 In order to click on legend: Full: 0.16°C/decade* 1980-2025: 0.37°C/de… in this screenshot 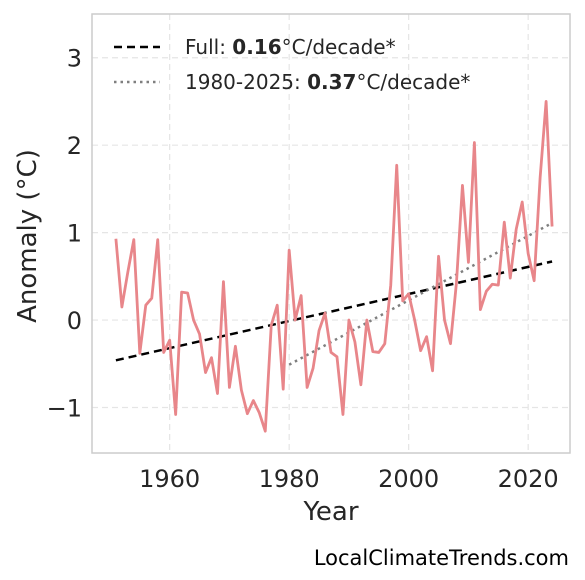, I will do `click(292, 64)`.